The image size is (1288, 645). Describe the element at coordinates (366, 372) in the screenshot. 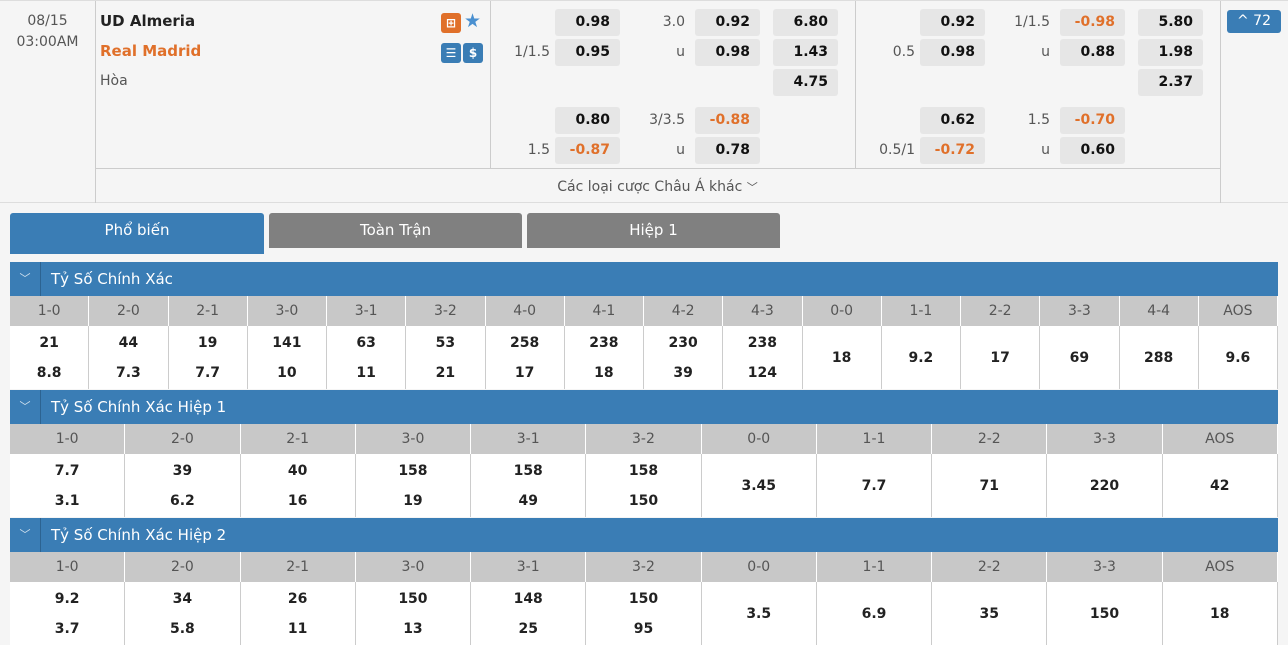

I see `score-odds-value: 11` at that location.